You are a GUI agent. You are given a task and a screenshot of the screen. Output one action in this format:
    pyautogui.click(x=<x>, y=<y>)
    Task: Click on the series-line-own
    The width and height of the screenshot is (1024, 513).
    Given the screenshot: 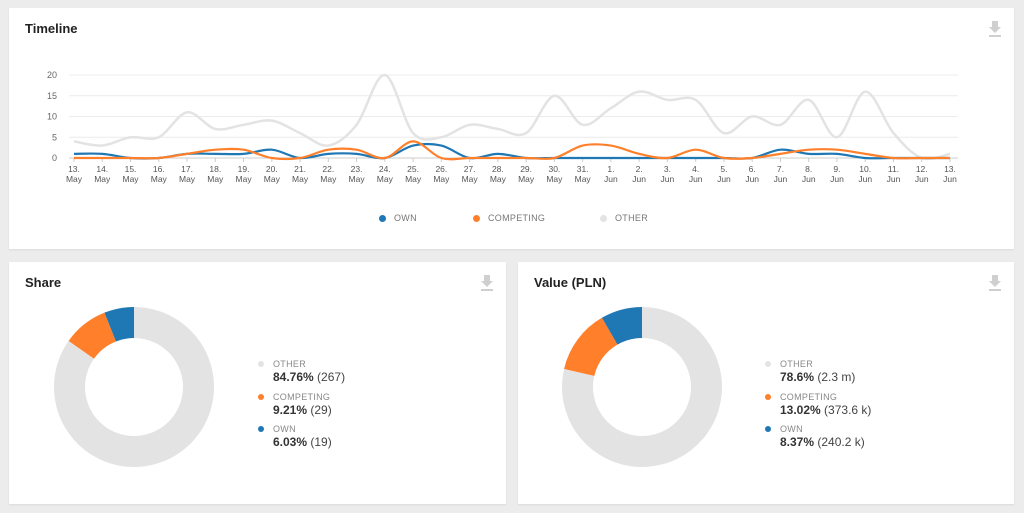 What is the action you would take?
    pyautogui.click(x=511, y=151)
    